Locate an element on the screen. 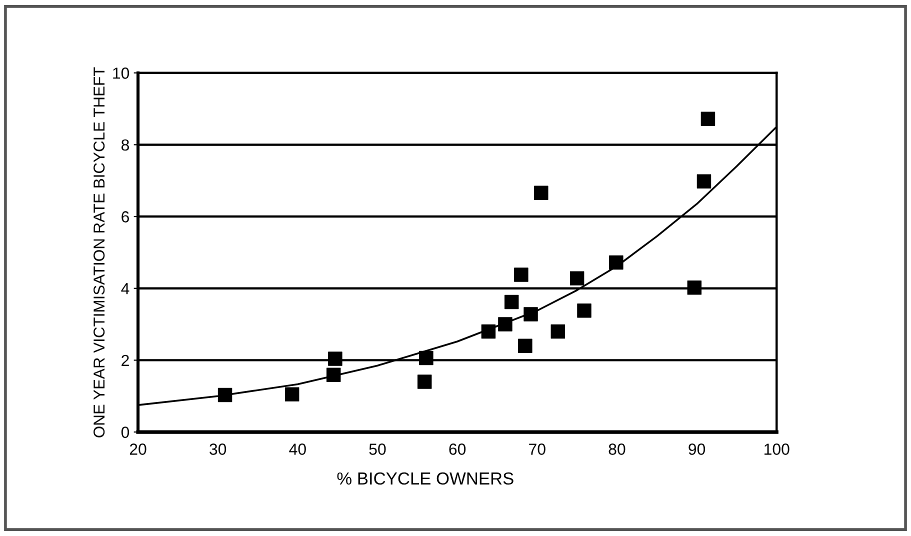  x-axis-title: % BICYCLE OWNERS is located at coordinates (425, 478).